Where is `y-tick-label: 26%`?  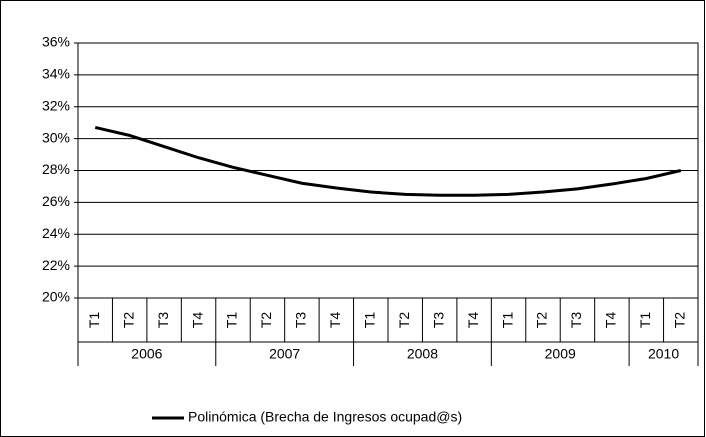
y-tick-label: 26% is located at coordinates (56, 201).